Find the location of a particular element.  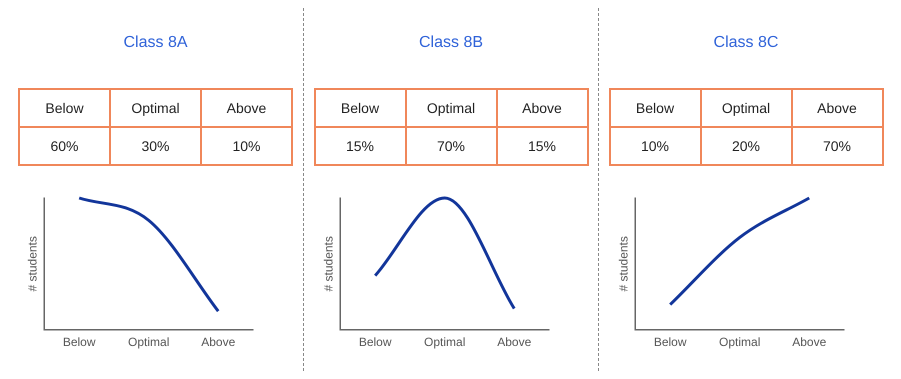

text: Class 8A is located at coordinates (155, 43).